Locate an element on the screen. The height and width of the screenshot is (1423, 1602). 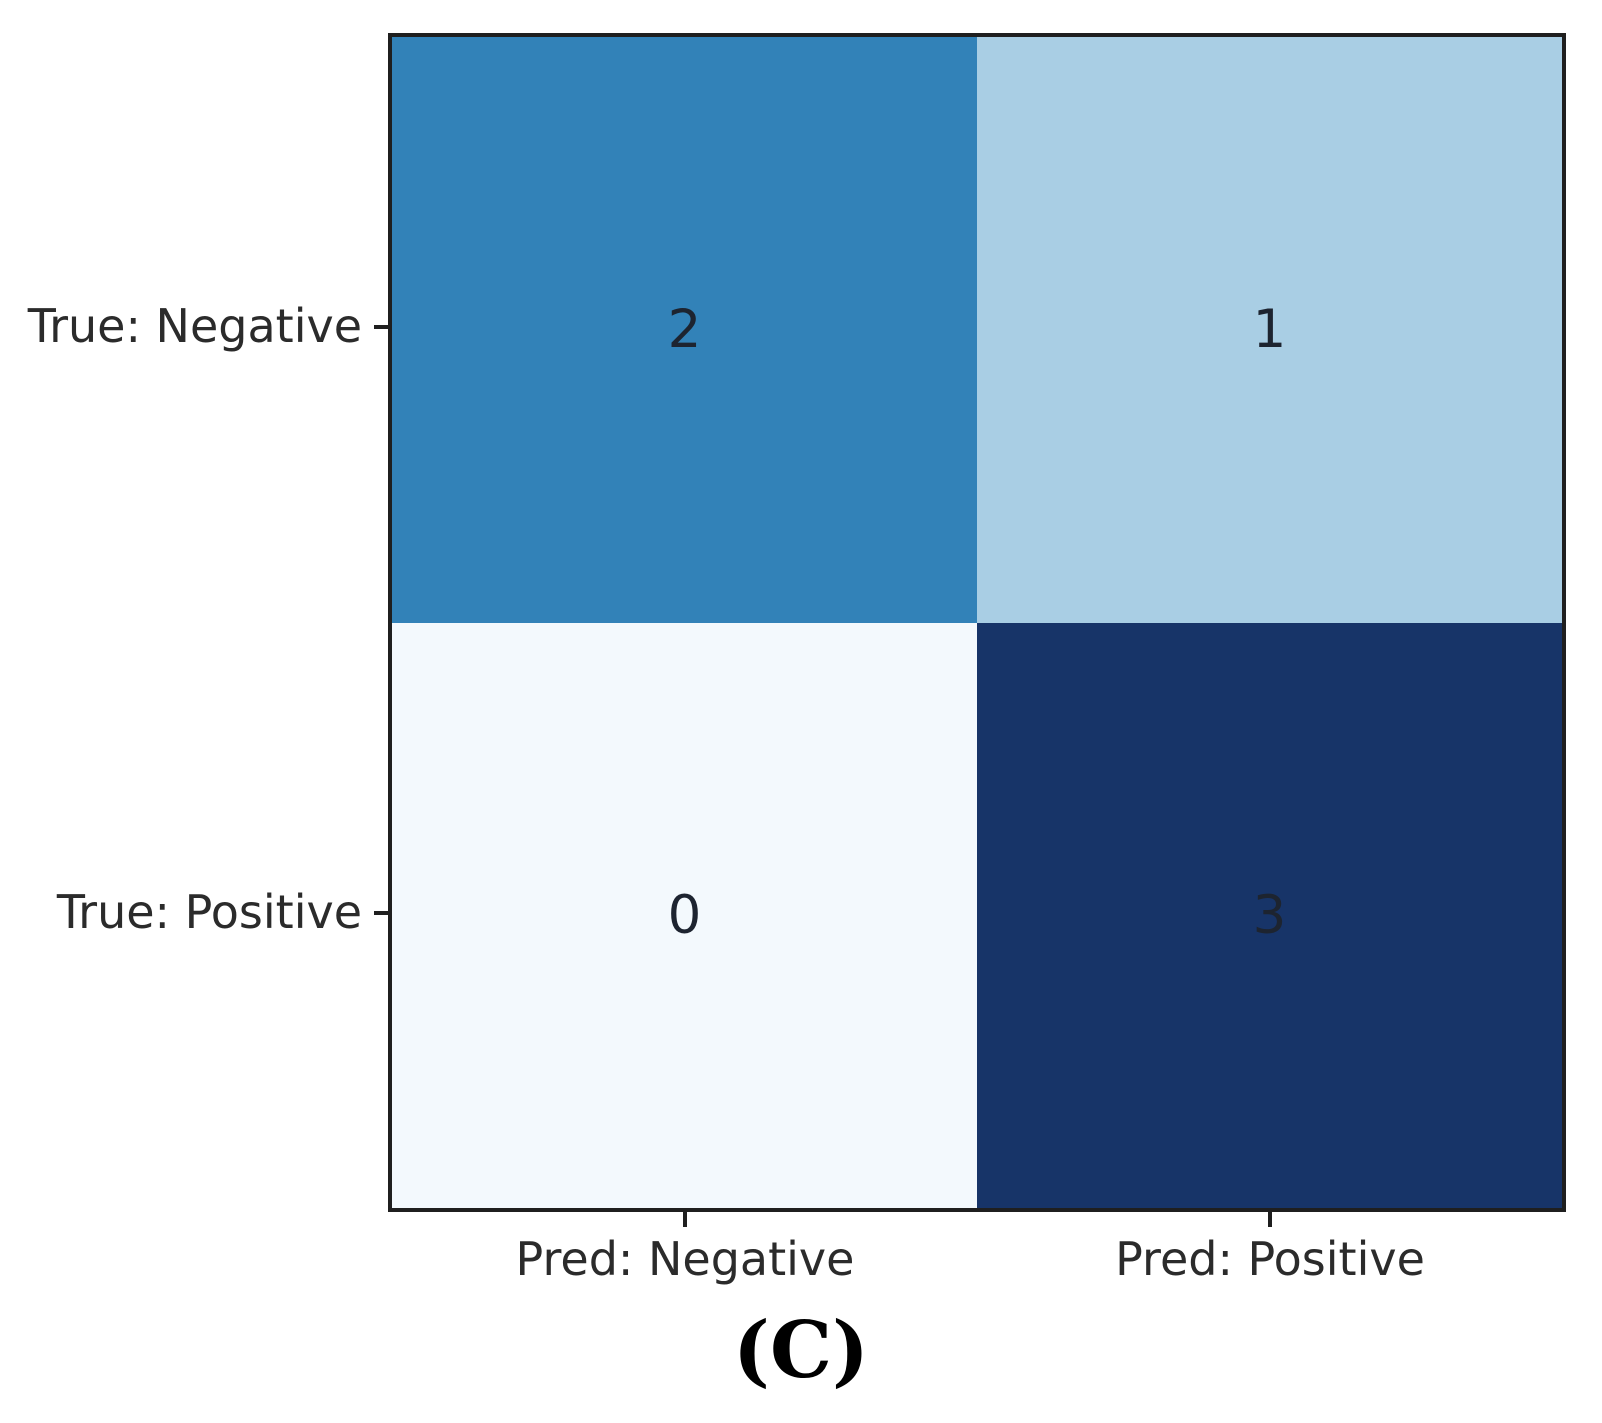
cell-value-fp: 1 is located at coordinates (1269, 330).